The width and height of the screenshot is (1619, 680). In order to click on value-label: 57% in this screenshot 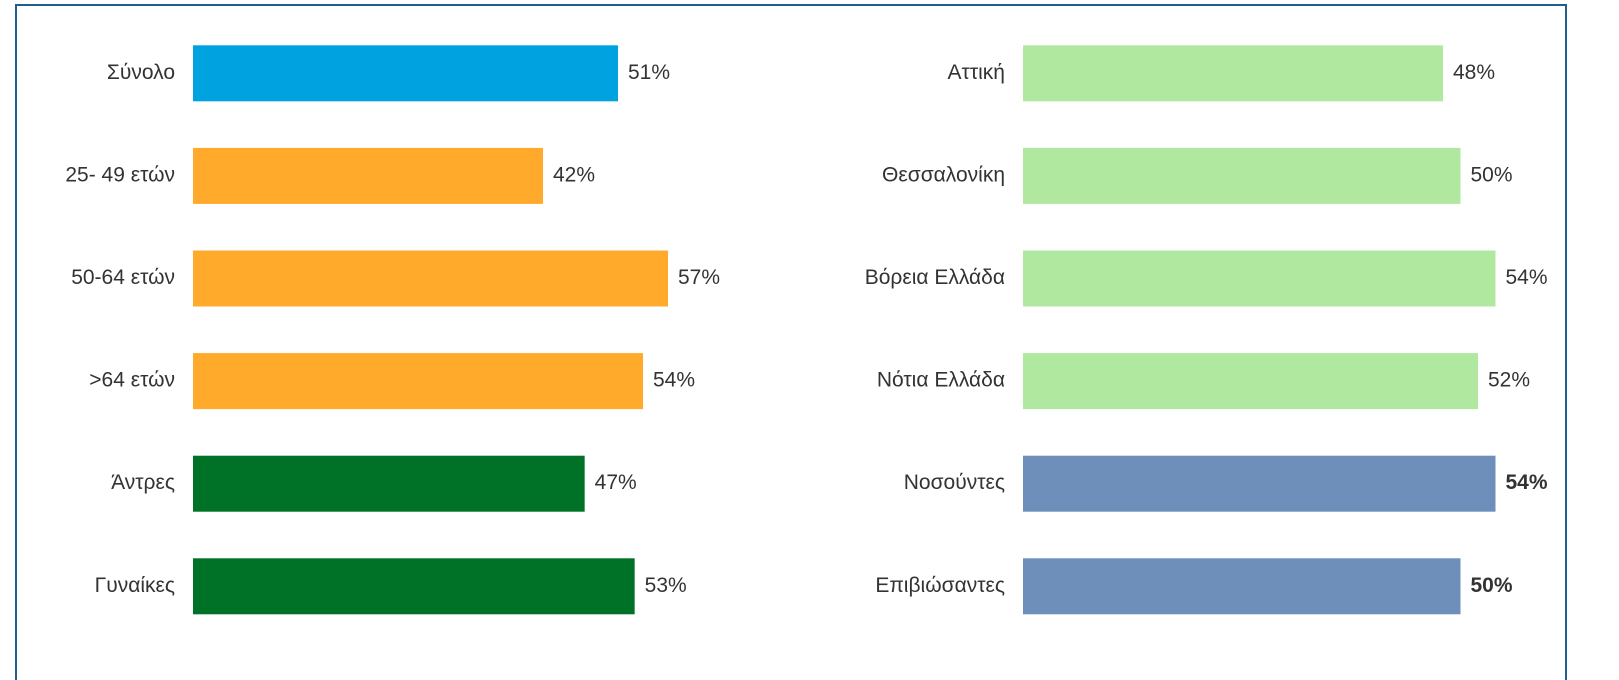, I will do `click(699, 277)`.